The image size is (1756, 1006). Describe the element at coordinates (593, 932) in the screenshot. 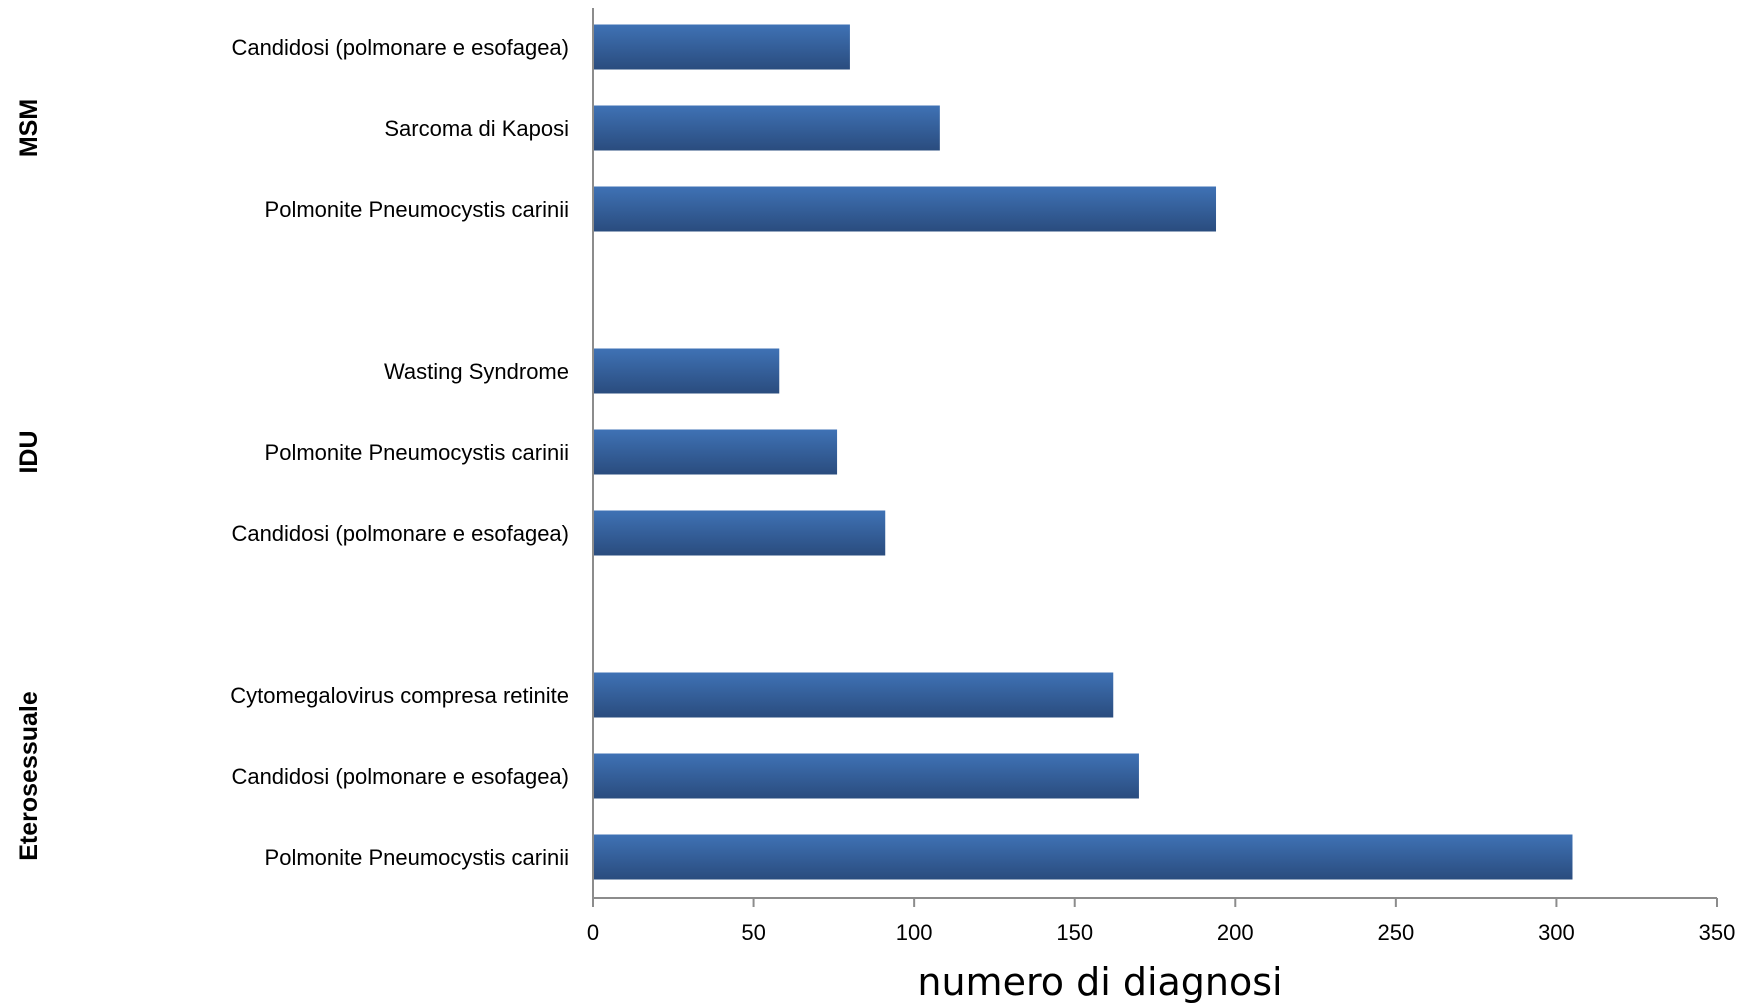

I see `x-tick-label: 0` at that location.